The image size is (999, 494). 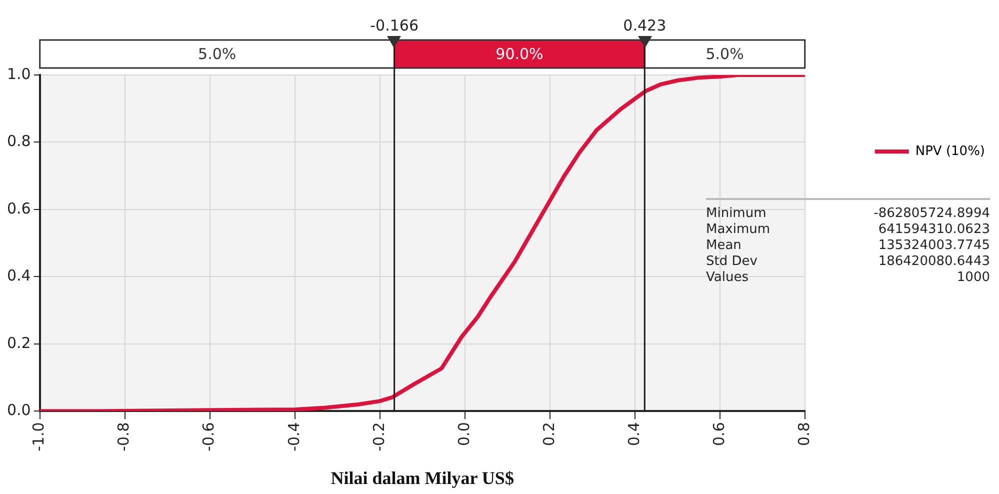 What do you see at coordinates (379, 437) in the screenshot?
I see `x-tick-label: -0.2` at bounding box center [379, 437].